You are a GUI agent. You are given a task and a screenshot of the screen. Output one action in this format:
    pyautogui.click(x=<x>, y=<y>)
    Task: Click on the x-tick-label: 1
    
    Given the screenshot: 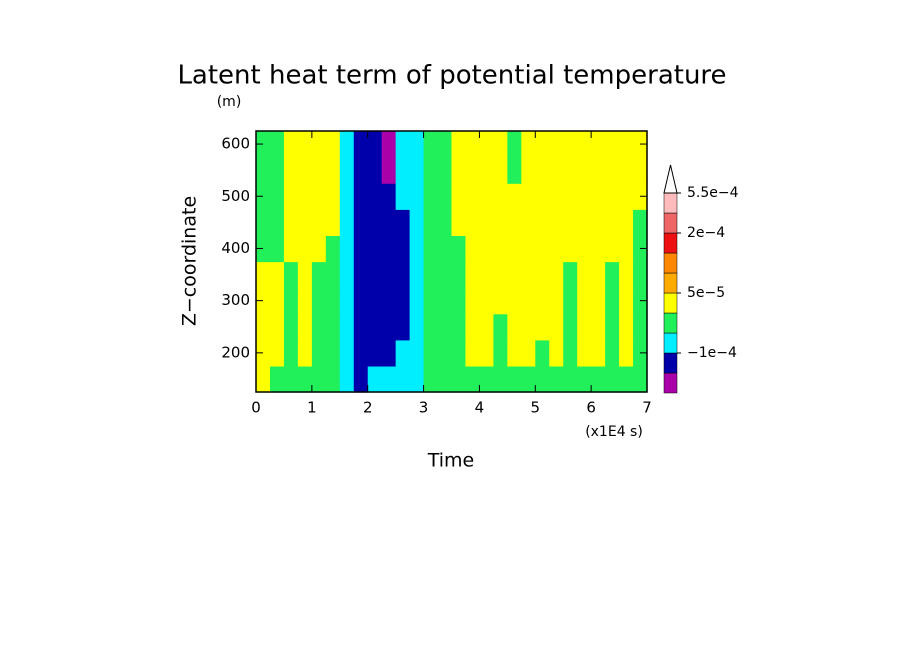 What is the action you would take?
    pyautogui.click(x=312, y=408)
    